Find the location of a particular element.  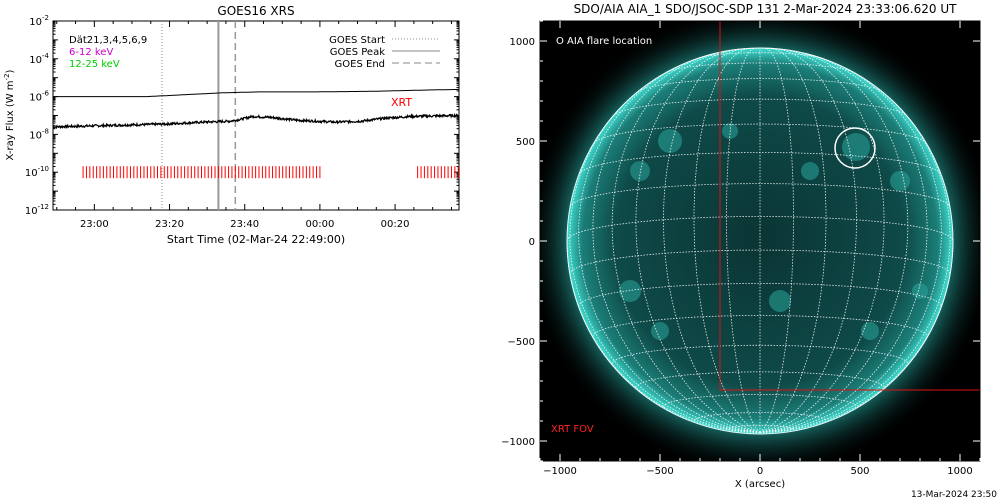

legend-right-label: GOES Peak is located at coordinates (357, 52).